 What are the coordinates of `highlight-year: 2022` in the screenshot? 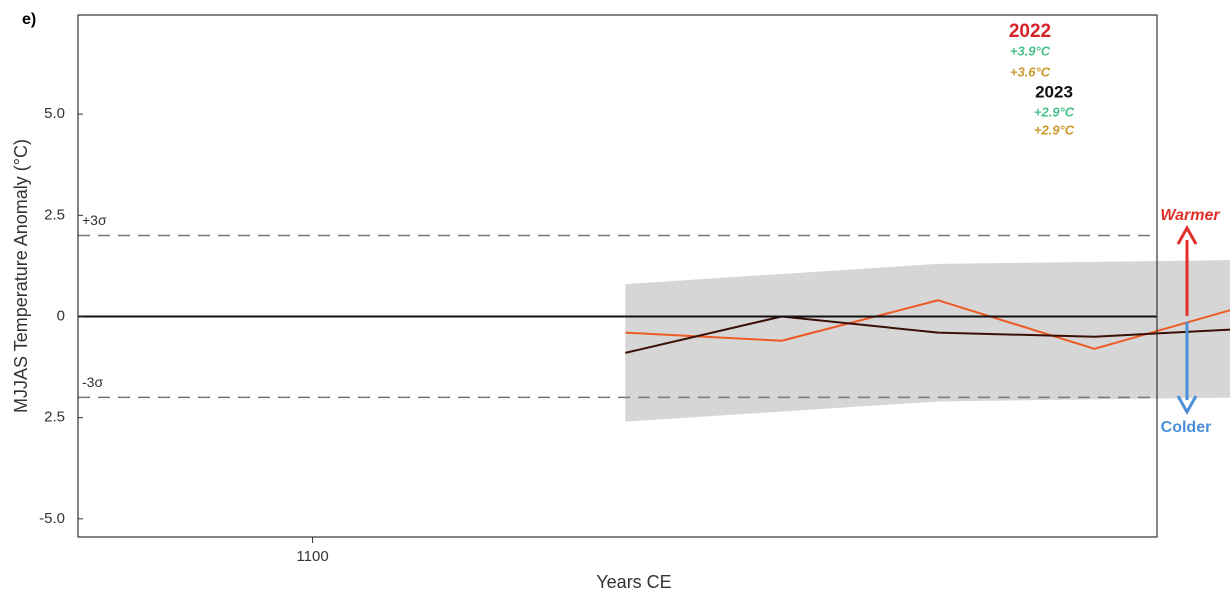 It's located at (1030, 31).